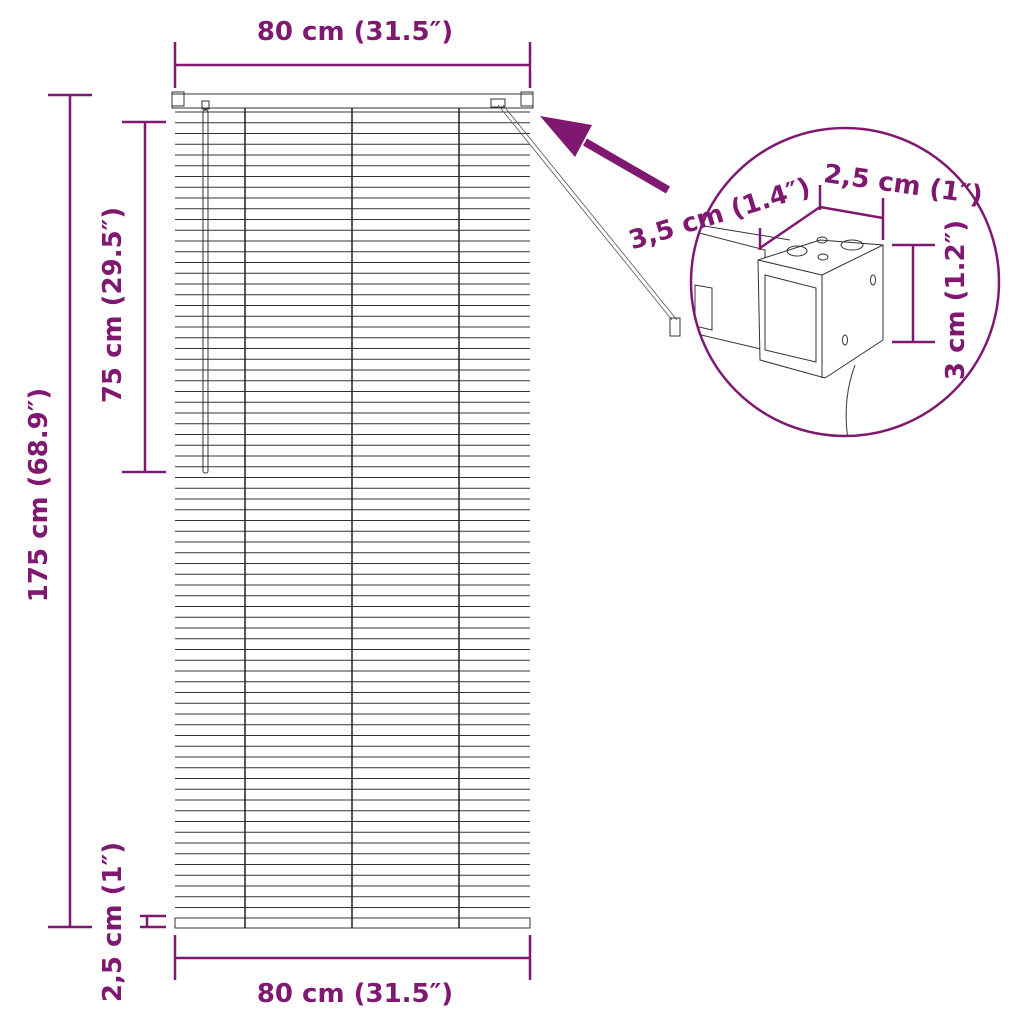  What do you see at coordinates (498, 103) in the screenshot?
I see `cord-lock` at bounding box center [498, 103].